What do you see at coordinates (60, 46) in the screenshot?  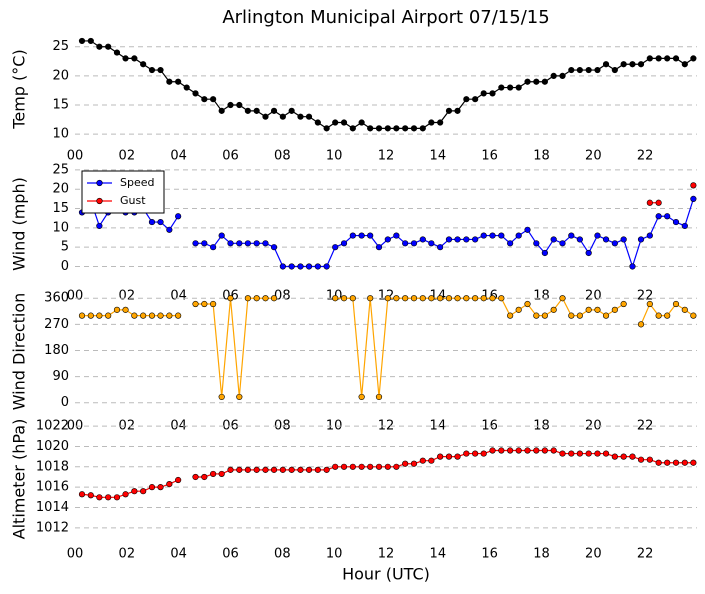 I see `y-tick-label: 25` at bounding box center [60, 46].